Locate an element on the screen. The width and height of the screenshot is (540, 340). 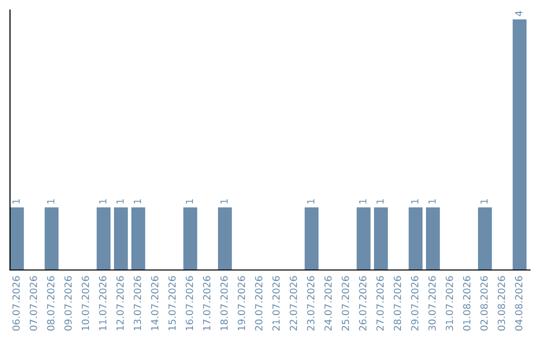
x-tick-label: 25.07.2026 is located at coordinates (346, 303).